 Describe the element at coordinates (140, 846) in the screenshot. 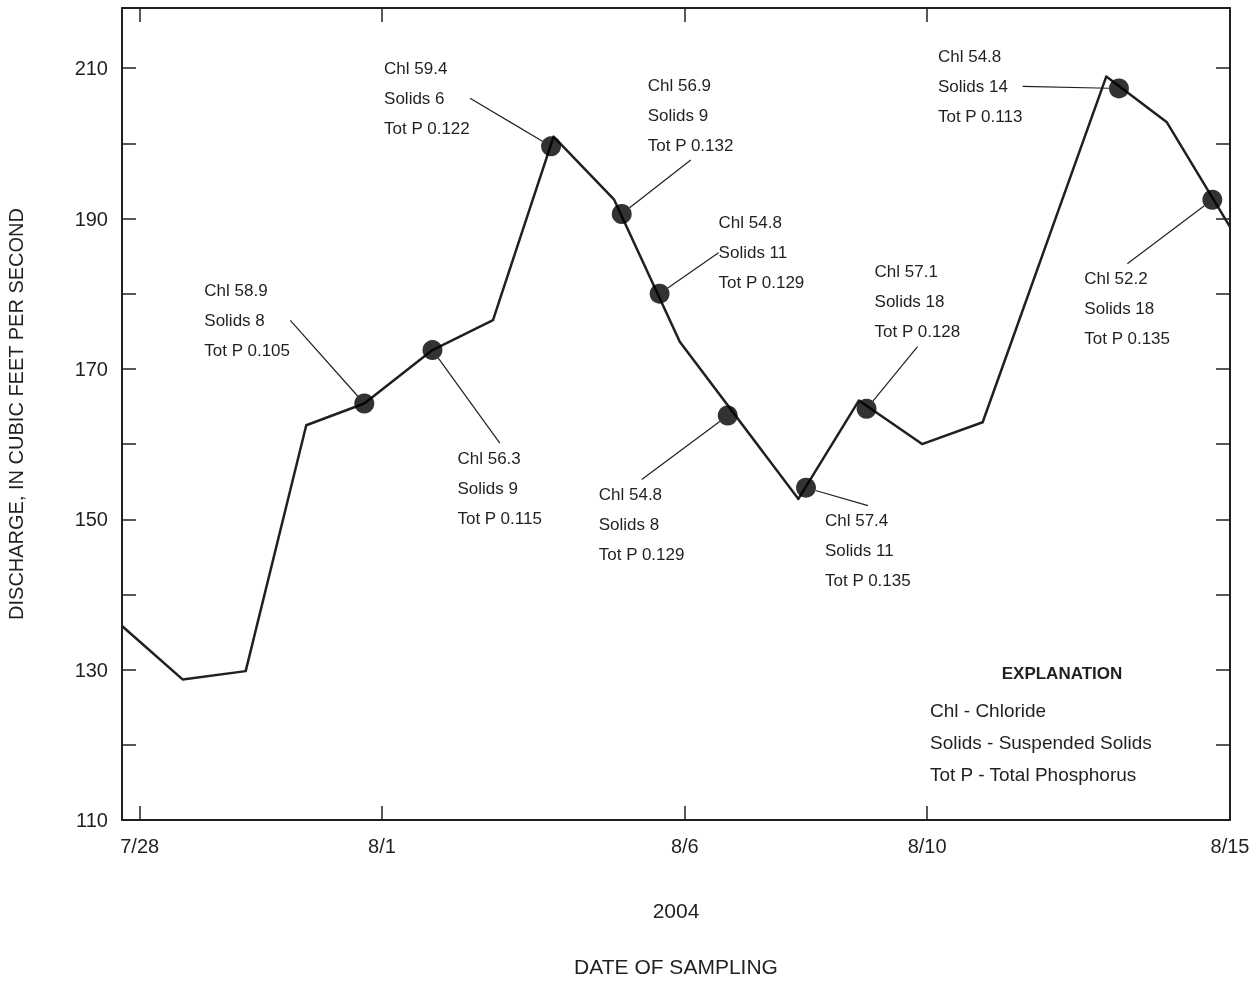

I see `x-tick-label: 7/28` at that location.